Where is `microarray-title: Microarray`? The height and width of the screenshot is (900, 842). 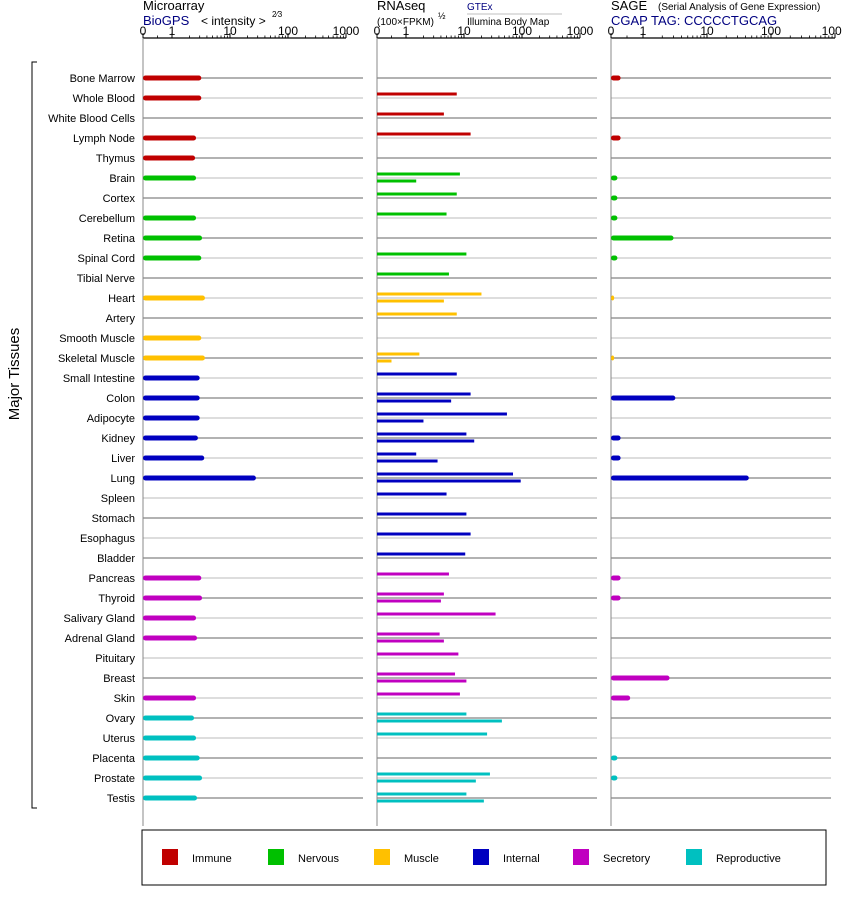 microarray-title: Microarray is located at coordinates (174, 6).